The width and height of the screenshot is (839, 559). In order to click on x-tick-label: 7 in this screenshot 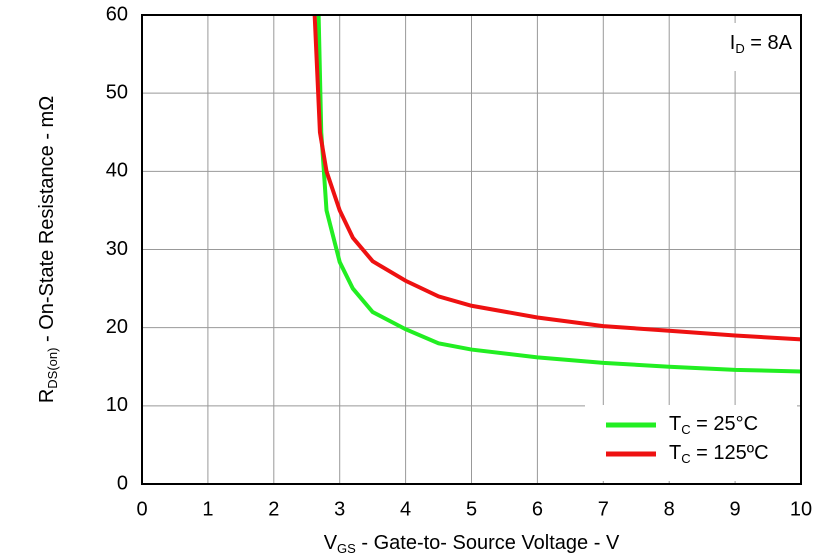, I will do `click(603, 509)`.